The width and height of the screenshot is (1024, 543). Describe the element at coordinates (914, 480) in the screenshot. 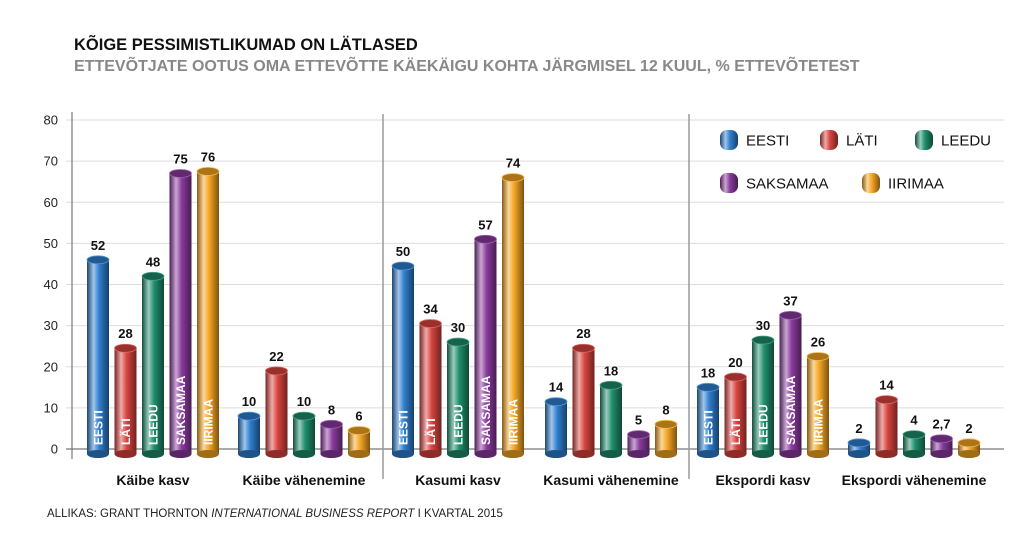

I see `category-label: Ekspordi vähenemine` at that location.